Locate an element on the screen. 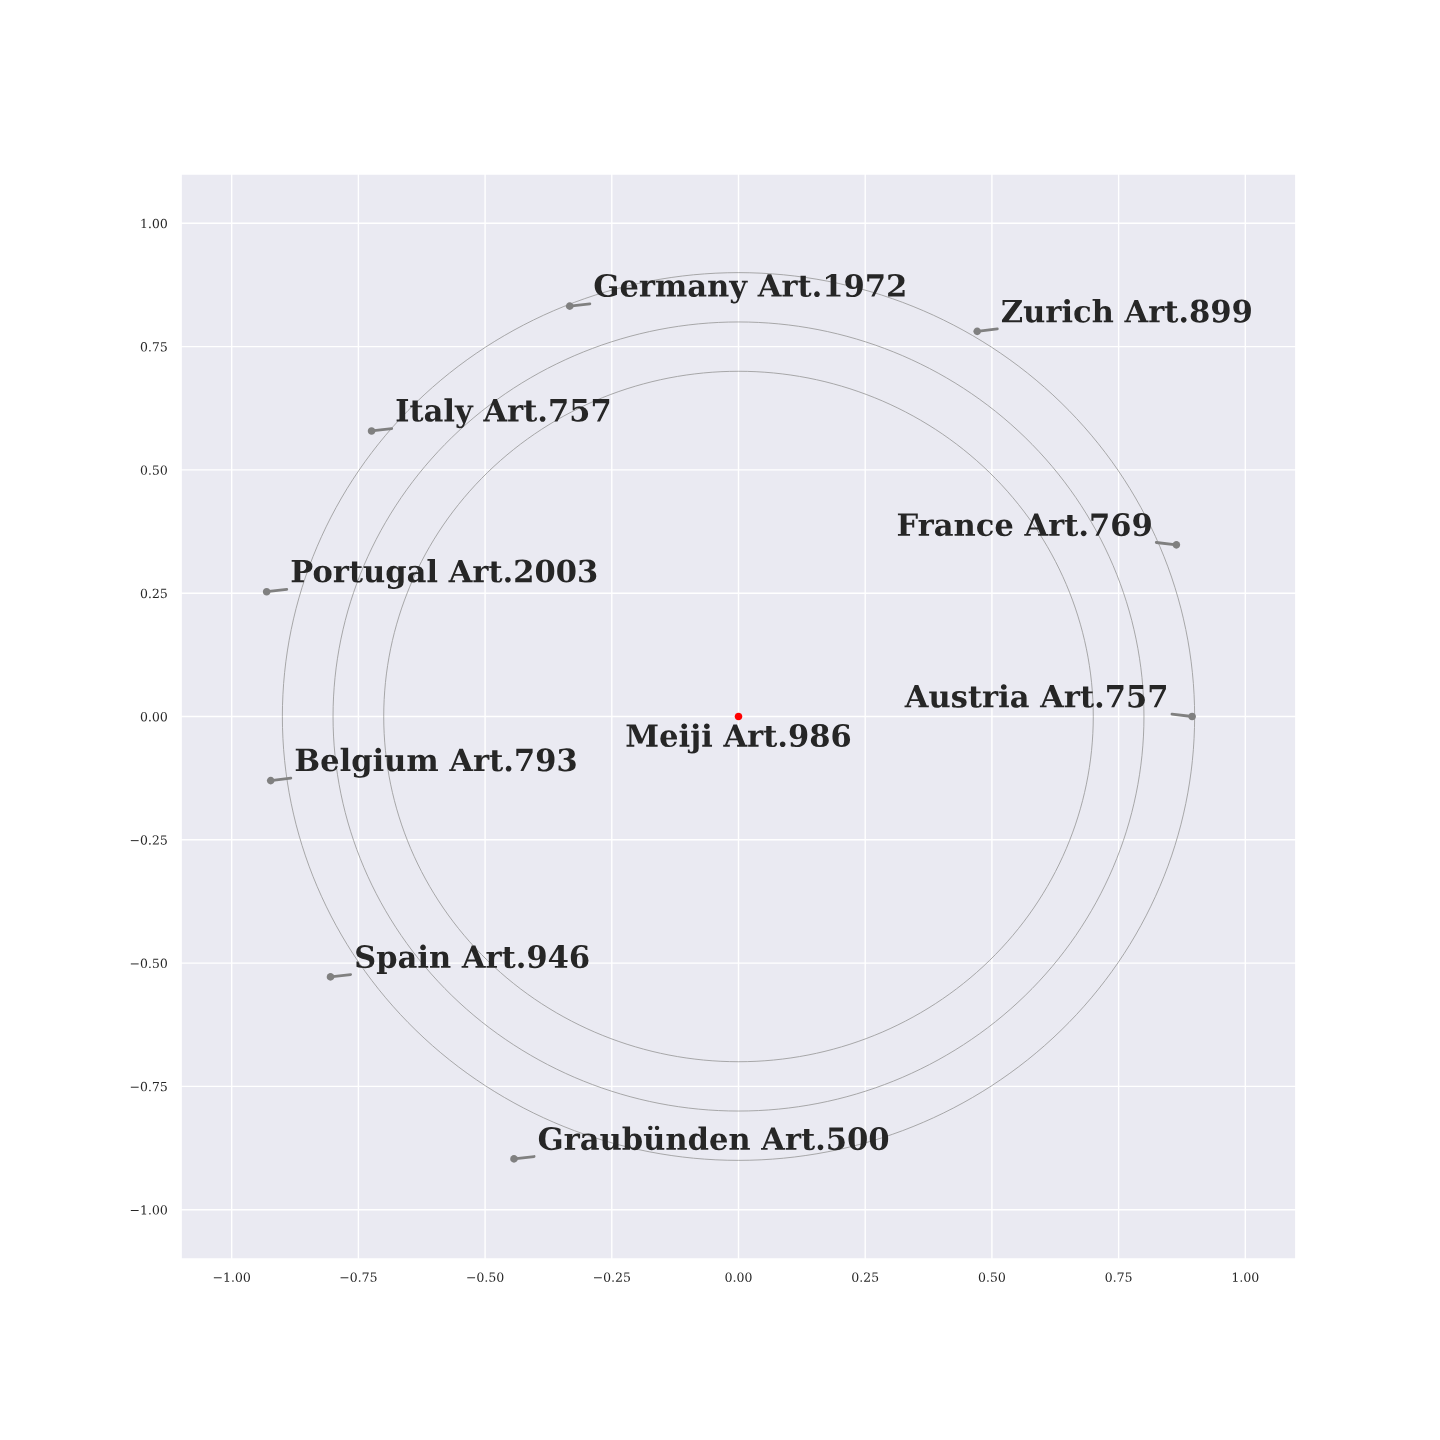 This screenshot has width=1440, height=1440. y-tick-label: −0.25 is located at coordinates (148, 840).